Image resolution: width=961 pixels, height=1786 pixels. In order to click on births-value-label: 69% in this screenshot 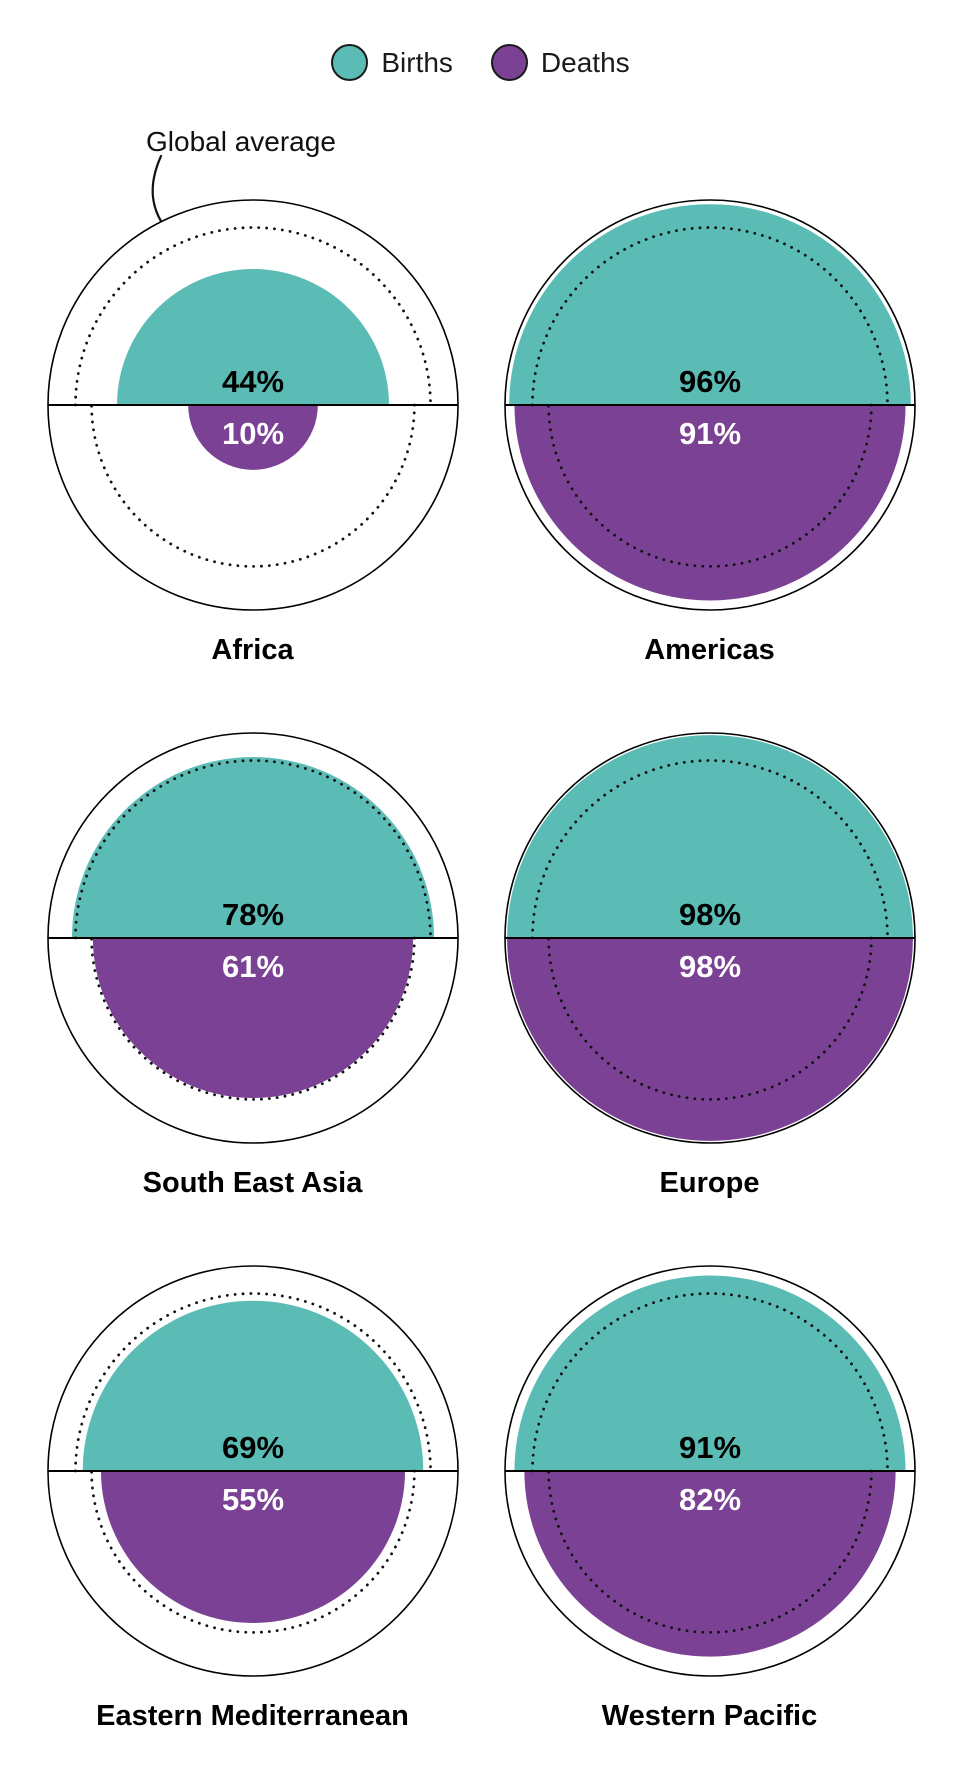, I will do `click(252, 1447)`.